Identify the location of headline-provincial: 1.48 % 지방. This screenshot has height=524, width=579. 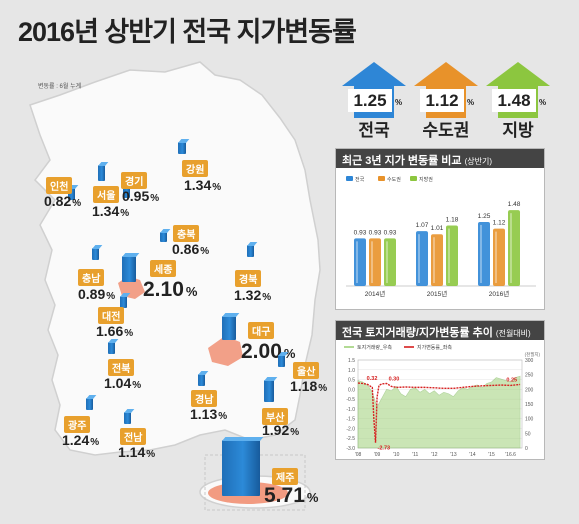
(518, 100).